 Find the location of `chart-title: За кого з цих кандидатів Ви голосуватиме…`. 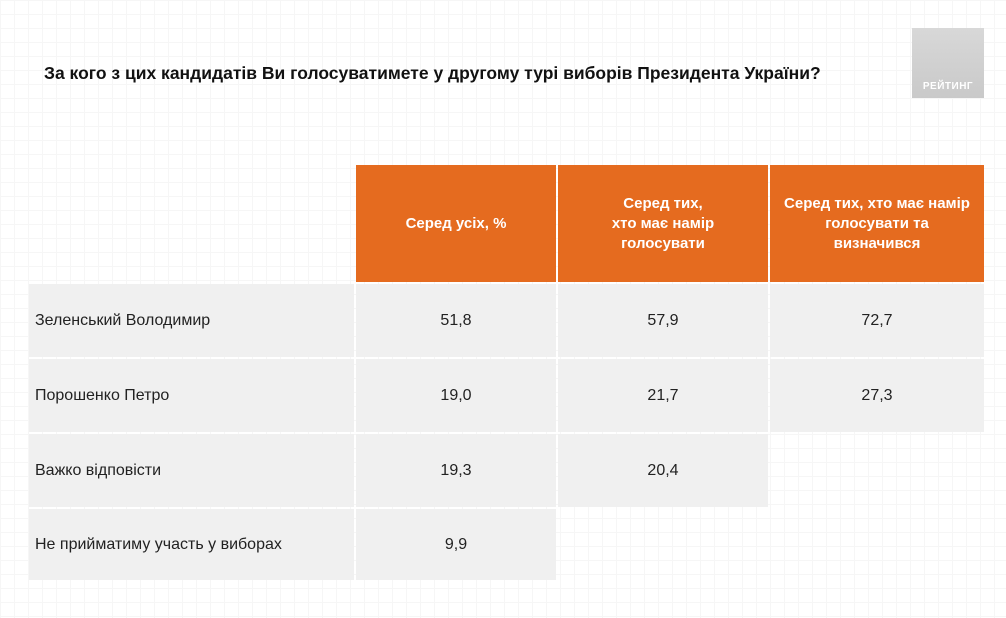

chart-title: За кого з цих кандидатів Ви голосуватиме… is located at coordinates (432, 73).